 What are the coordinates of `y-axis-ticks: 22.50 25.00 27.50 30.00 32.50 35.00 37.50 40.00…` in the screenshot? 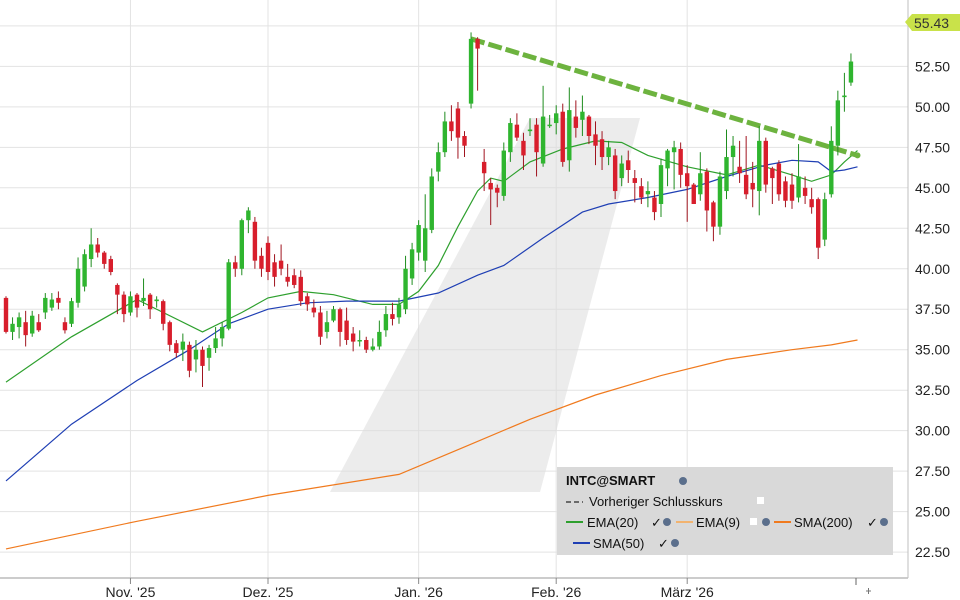 It's located at (932, 289).